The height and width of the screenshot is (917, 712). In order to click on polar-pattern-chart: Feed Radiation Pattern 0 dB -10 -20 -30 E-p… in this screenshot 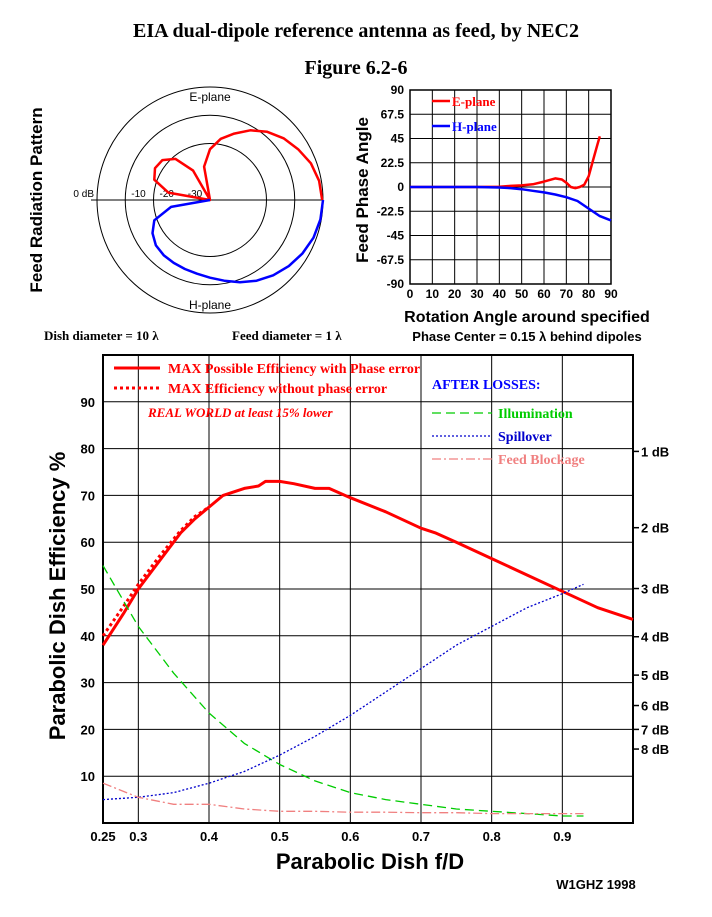, I will do `click(176, 200)`.